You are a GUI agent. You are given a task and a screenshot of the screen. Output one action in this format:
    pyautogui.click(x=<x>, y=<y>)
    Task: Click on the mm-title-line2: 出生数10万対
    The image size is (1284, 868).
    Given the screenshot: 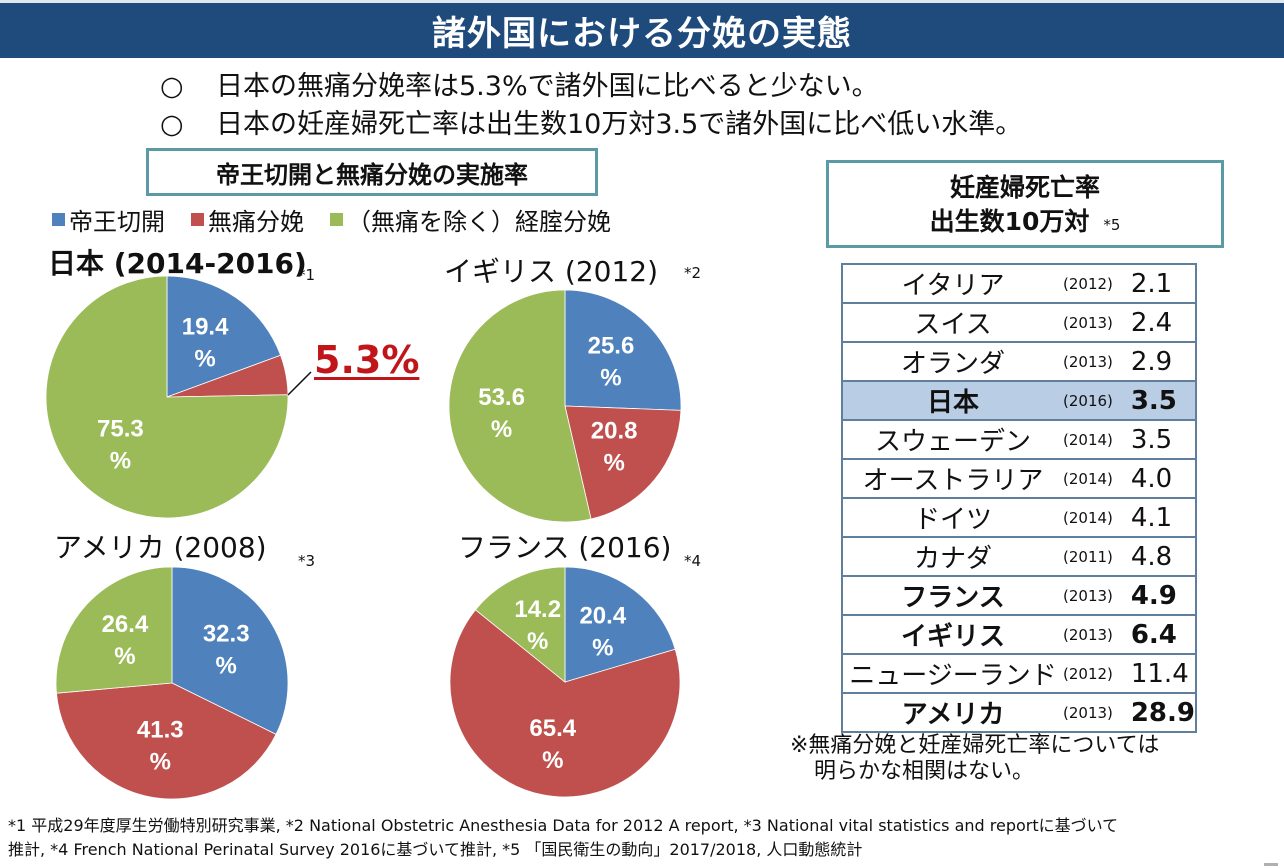 What is the action you would take?
    pyautogui.click(x=1009, y=221)
    